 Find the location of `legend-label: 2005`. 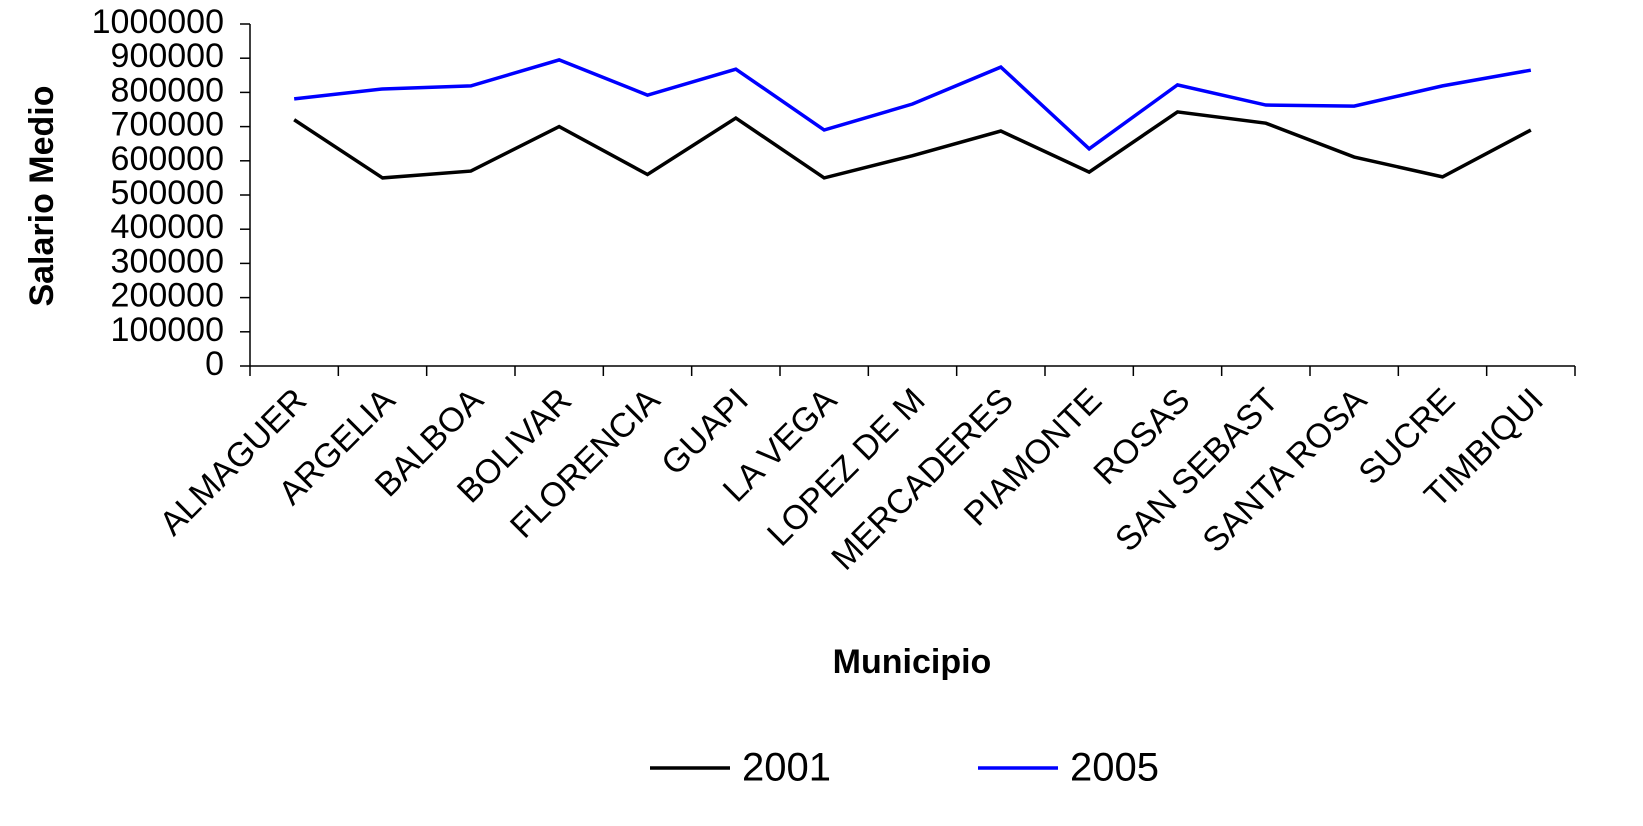

legend-label: 2005 is located at coordinates (1114, 768).